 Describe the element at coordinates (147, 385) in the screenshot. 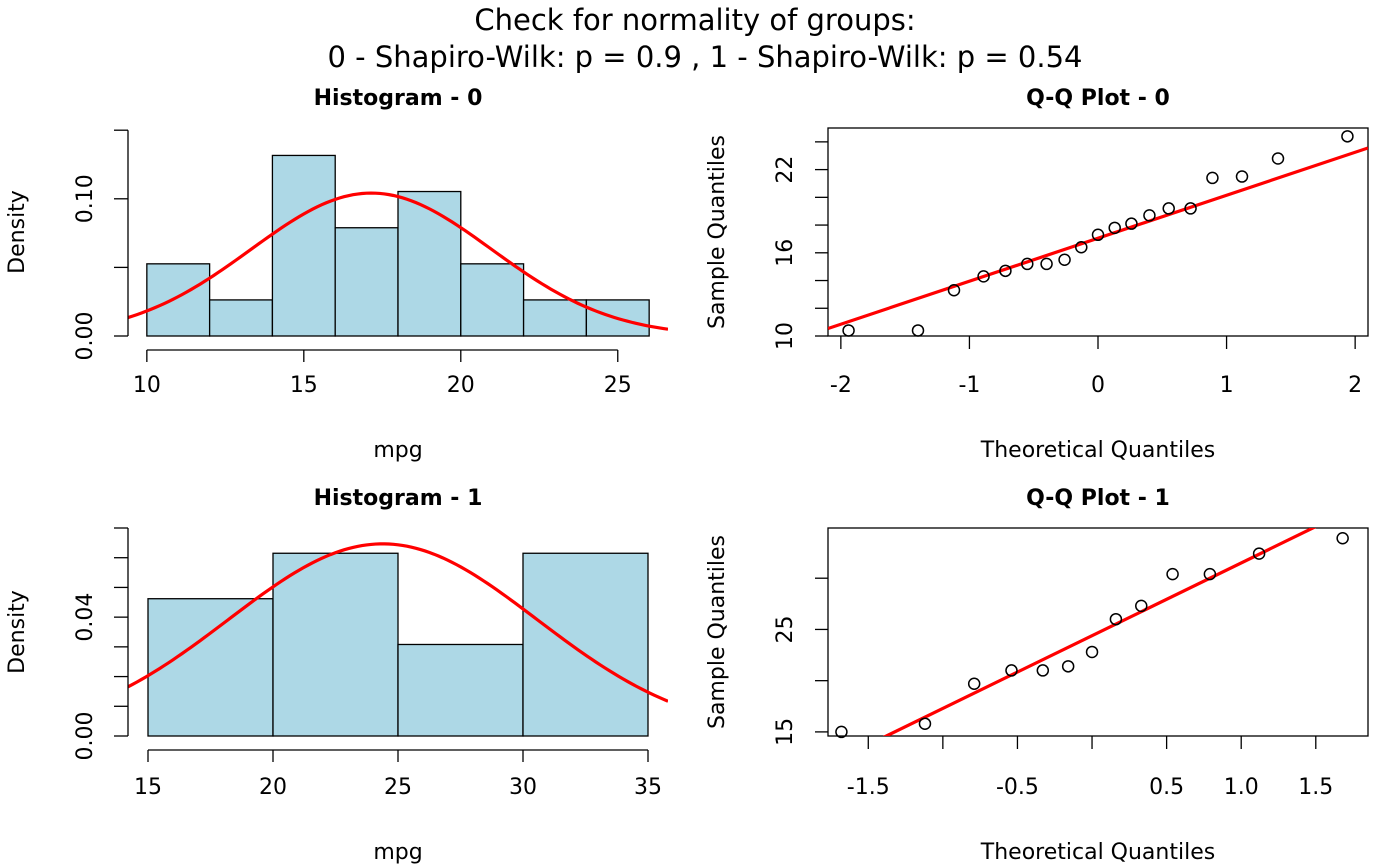

I see `x-tick-label: 10` at that location.